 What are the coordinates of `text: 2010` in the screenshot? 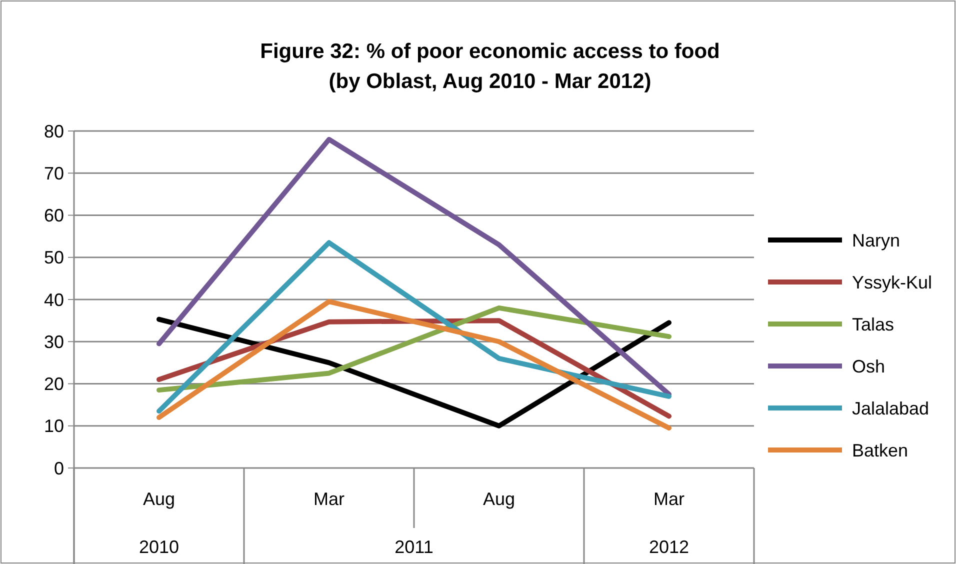 It's located at (159, 547).